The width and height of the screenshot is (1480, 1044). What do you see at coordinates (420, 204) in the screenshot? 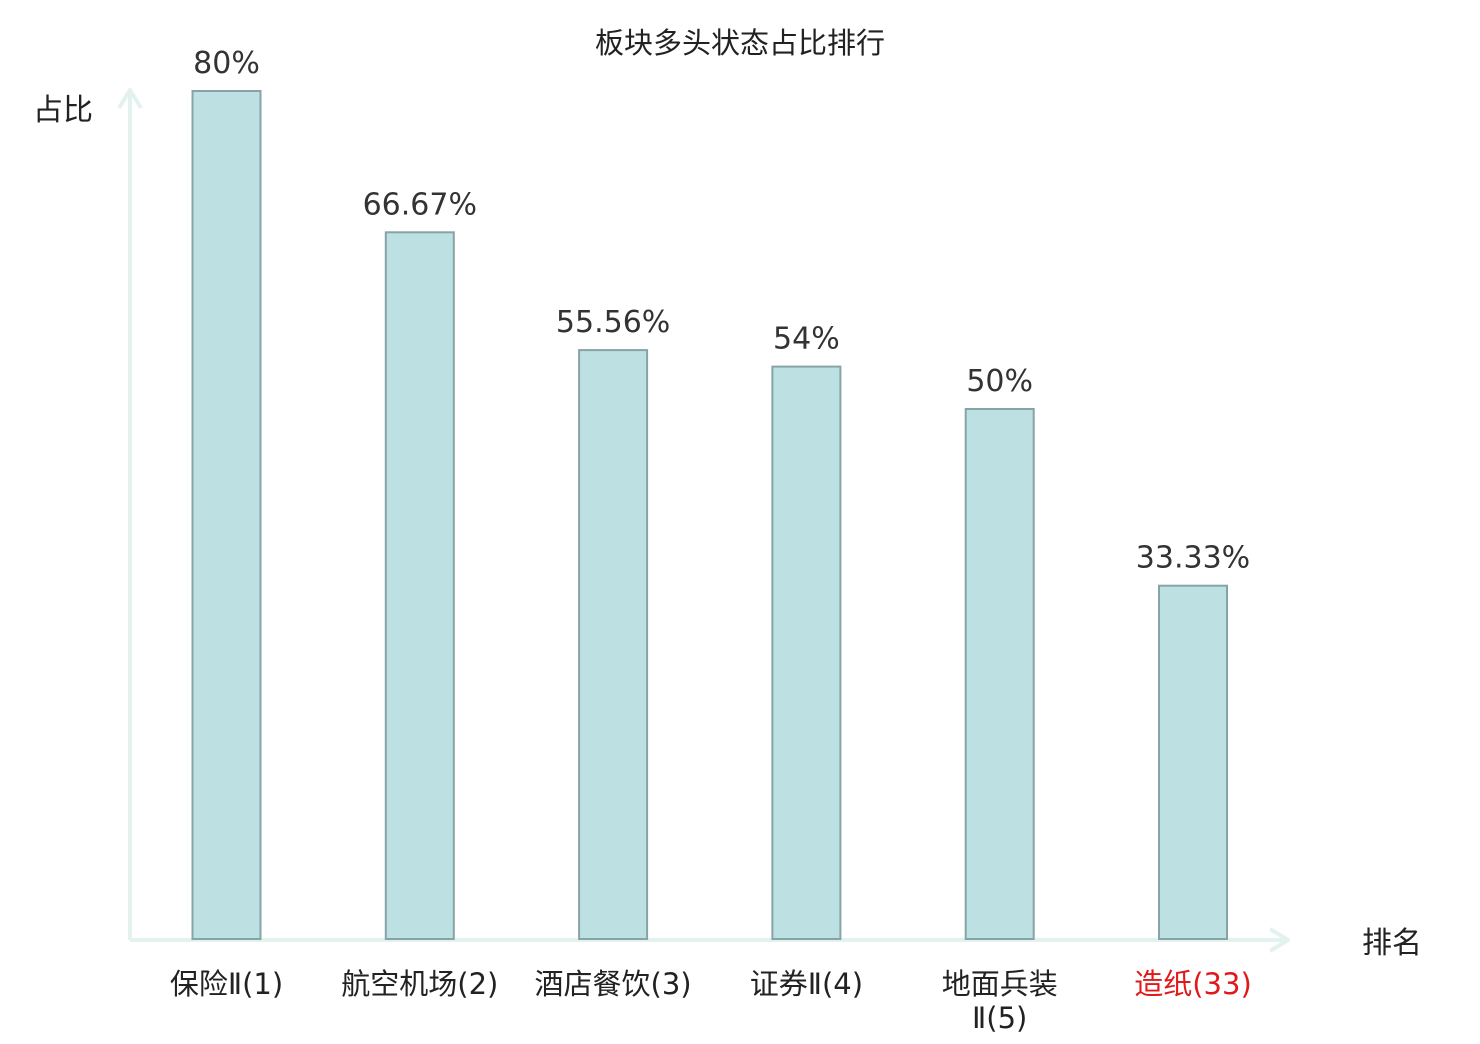
I see `value-label-2: 66.67%` at bounding box center [420, 204].